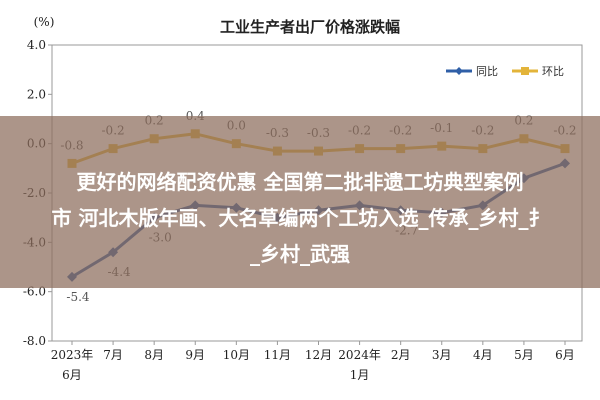  I want to click on overlay-line-2: 市 河北木版年画、大名草编两个工坊入选_传承_乡村_扌, so click(300, 218).